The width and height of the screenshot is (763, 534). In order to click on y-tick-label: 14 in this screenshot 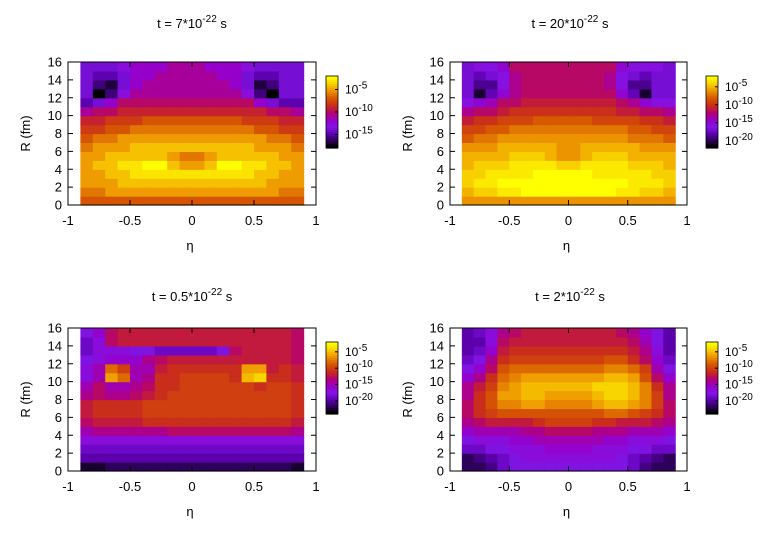, I will do `click(437, 345)`.